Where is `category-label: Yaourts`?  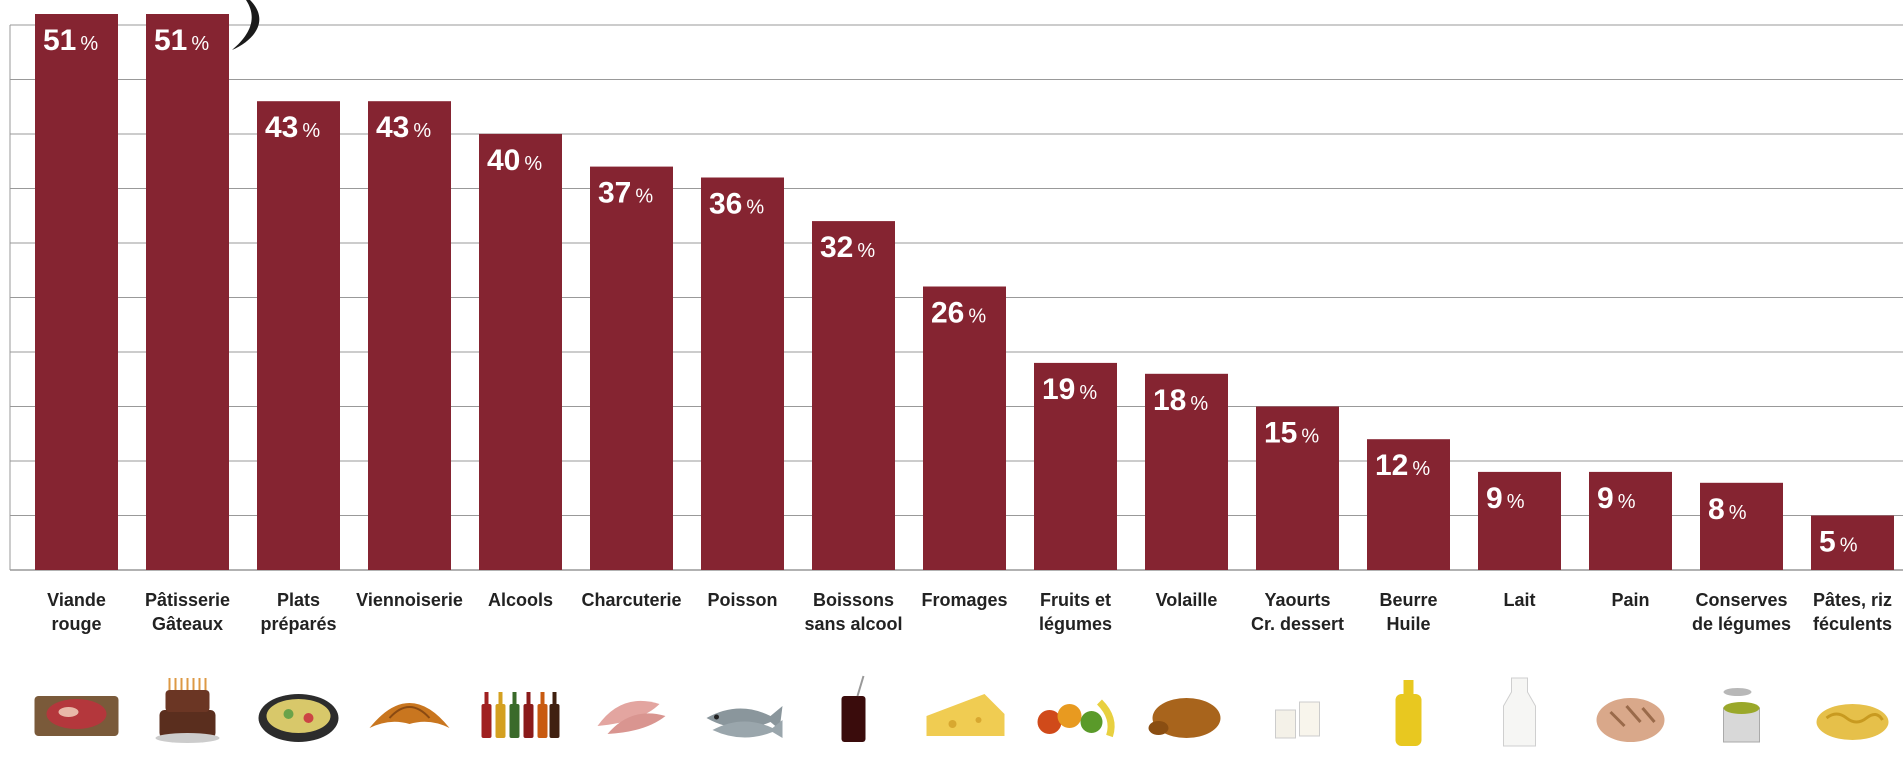
category-label: Yaourts is located at coordinates (1297, 600).